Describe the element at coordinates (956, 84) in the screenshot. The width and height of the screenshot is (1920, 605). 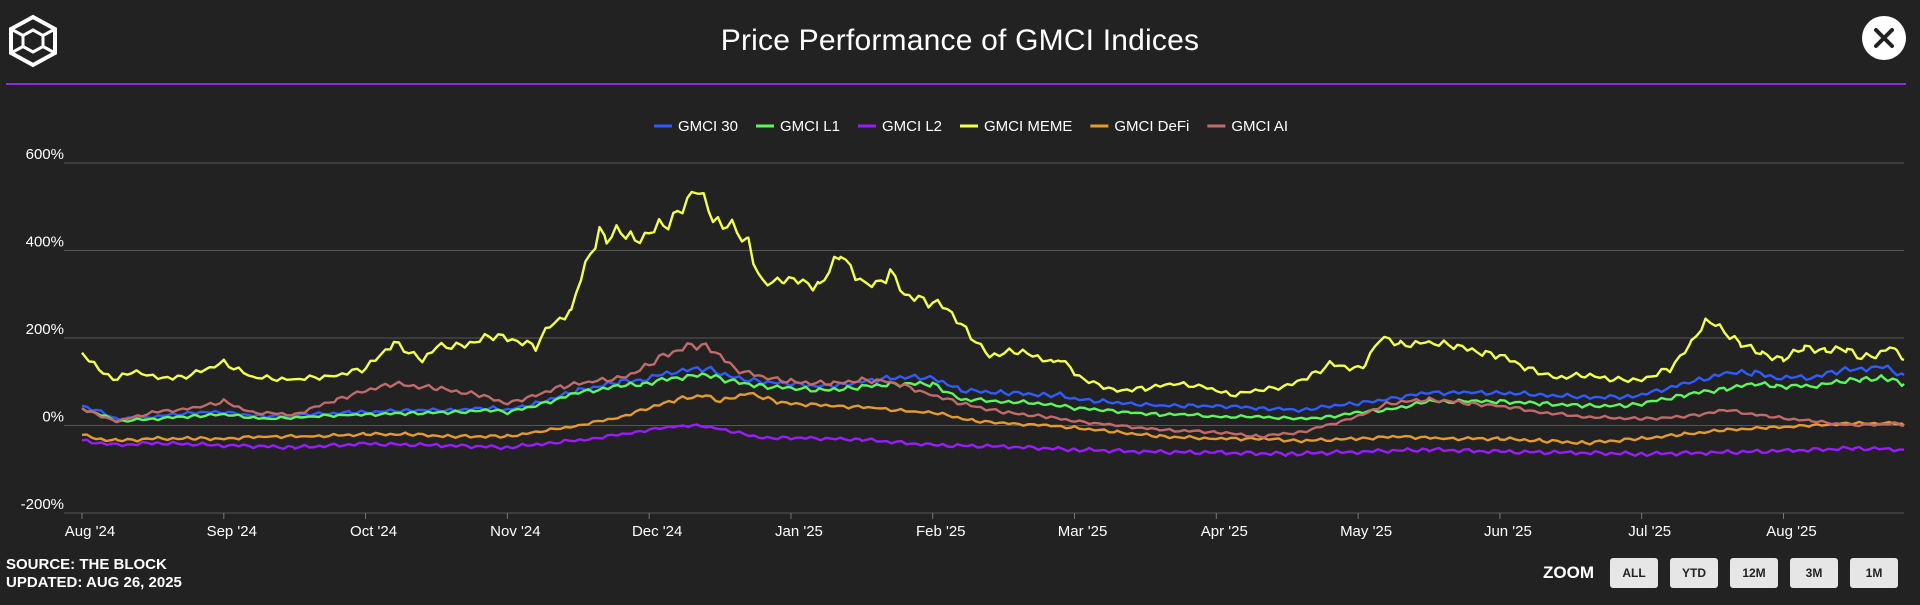
I see `header-divider` at that location.